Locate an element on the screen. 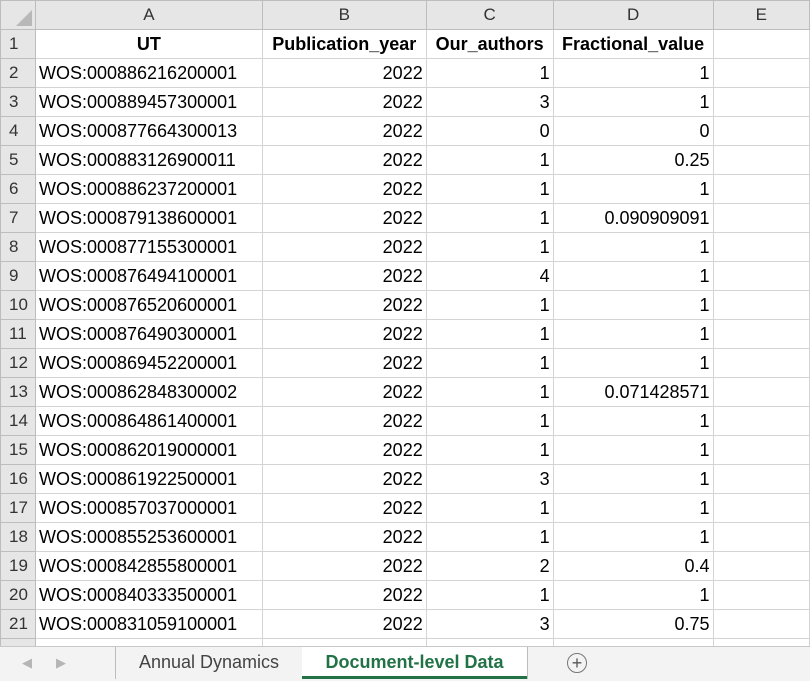  cell-fractional-value: 0.75 is located at coordinates (633, 624).